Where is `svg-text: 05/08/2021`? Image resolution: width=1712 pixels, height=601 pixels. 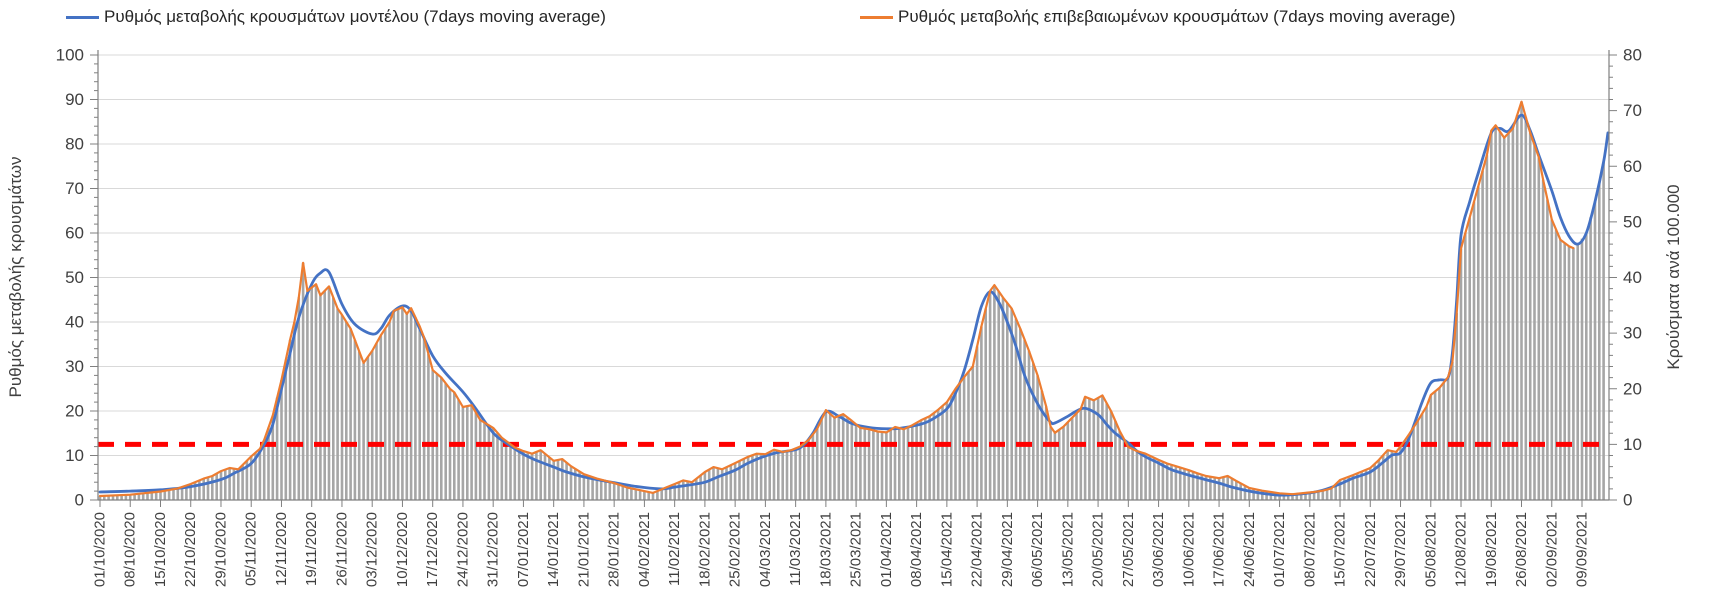
svg-text: 05/08/2021 is located at coordinates (1430, 549).